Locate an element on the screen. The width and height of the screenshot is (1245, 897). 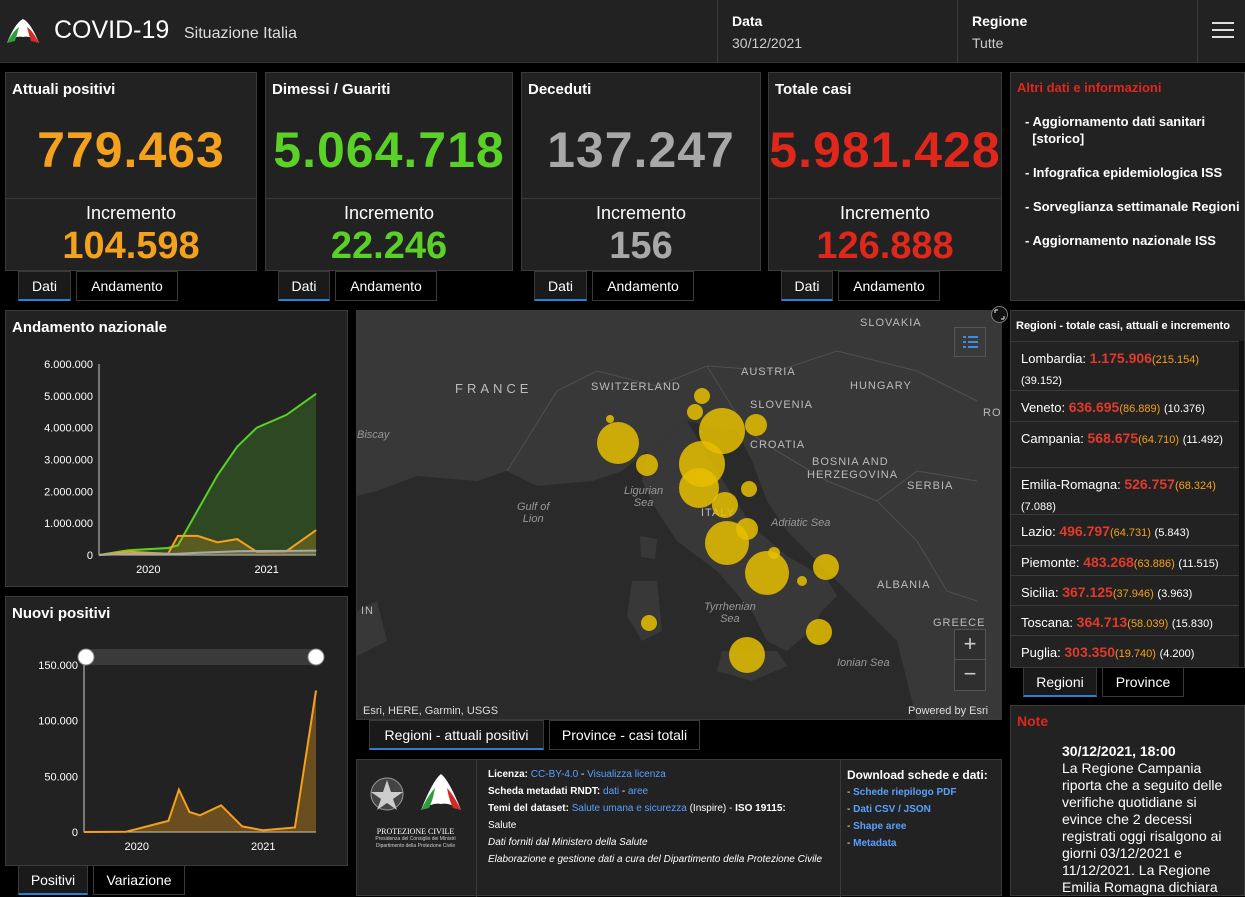
nuovi-positivi-chart: 150.000 100.000 50.000 0 2020 2021 is located at coordinates (177, 732).